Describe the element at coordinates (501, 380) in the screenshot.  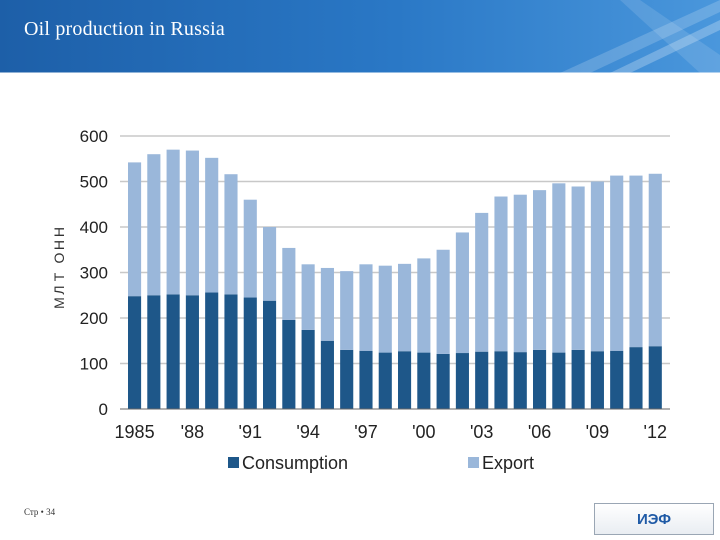
I see `bar-consumption-2004` at that location.